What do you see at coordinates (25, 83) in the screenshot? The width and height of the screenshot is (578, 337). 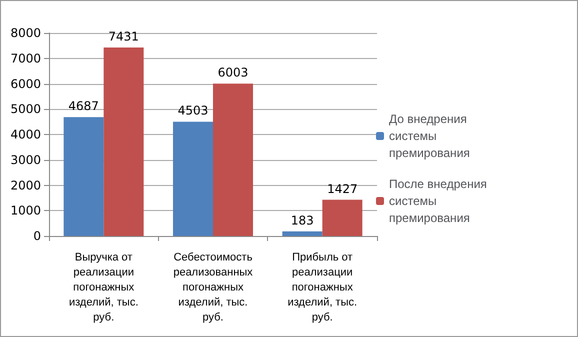 I see `y-tick-label: 6000` at bounding box center [25, 83].